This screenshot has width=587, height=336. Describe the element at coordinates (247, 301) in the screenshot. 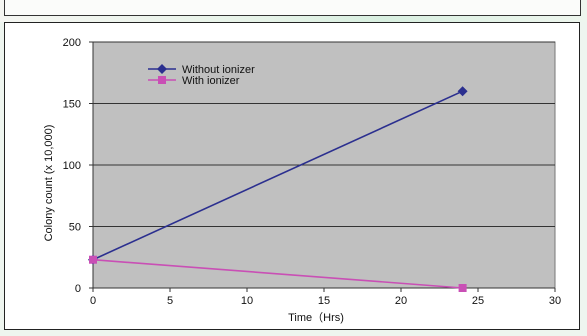

I see `x-tick-label: 10` at that location.